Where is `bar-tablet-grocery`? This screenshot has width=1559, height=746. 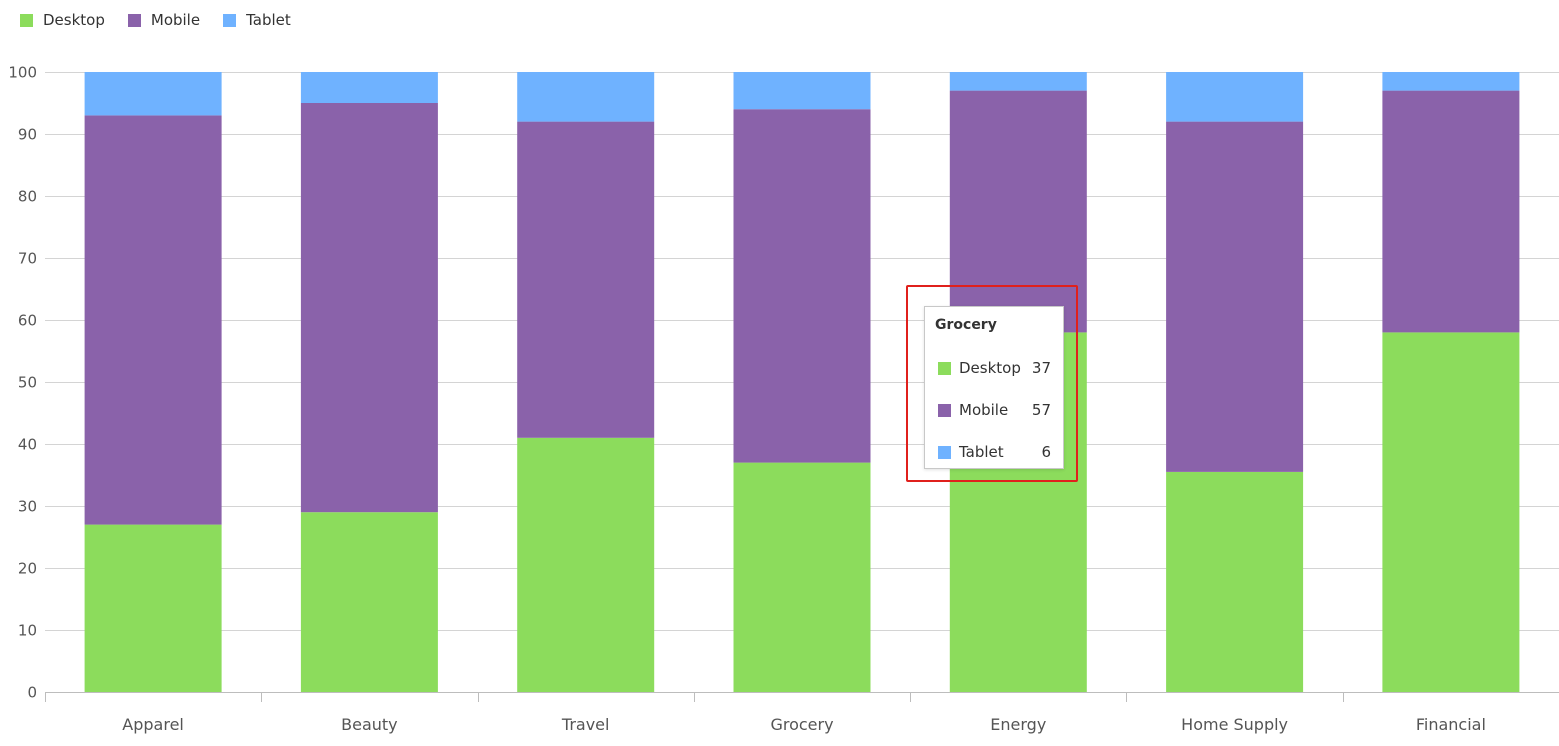
bar-tablet-grocery is located at coordinates (802, 91).